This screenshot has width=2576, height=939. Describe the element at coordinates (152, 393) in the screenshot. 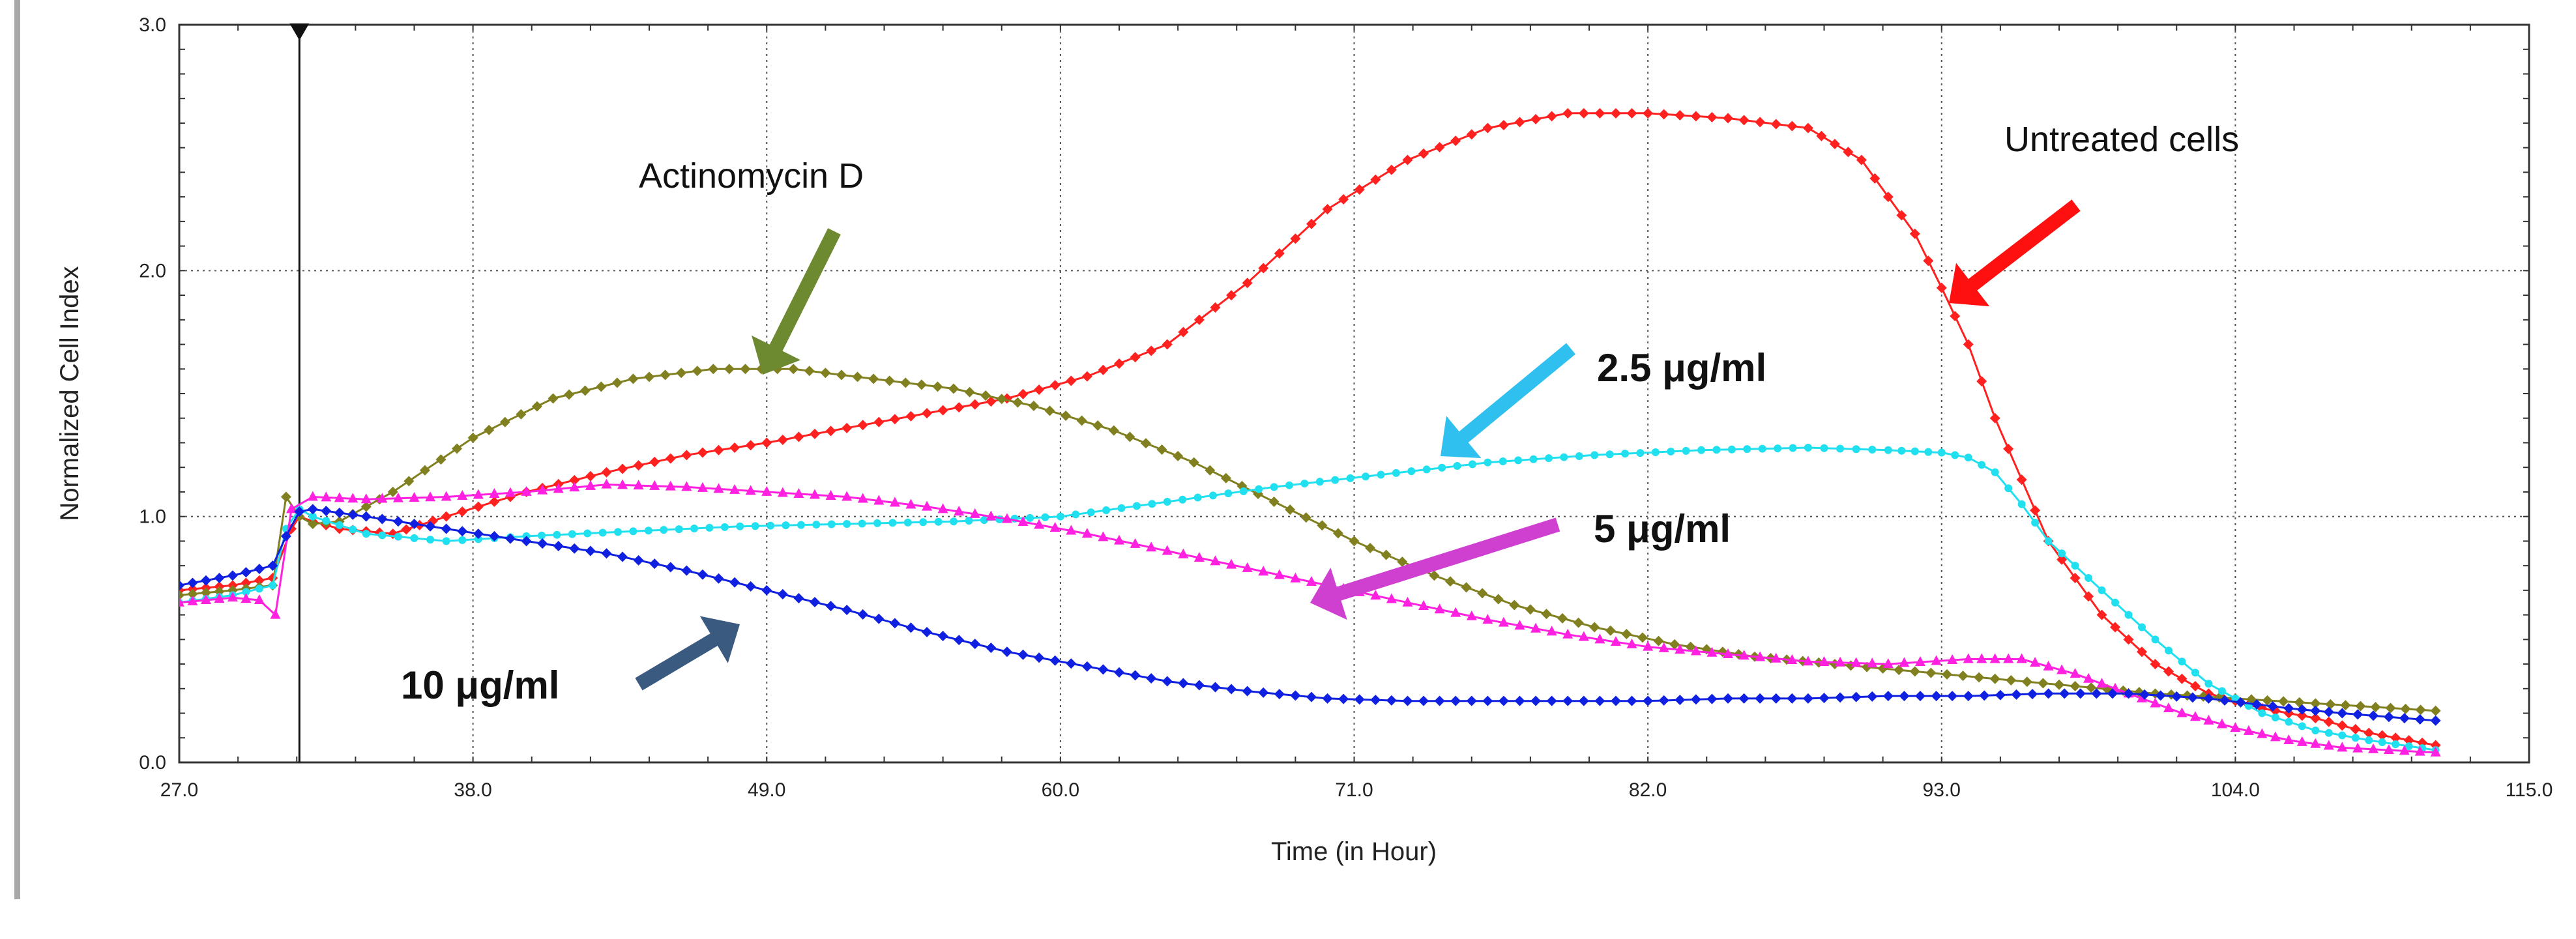

I see `y-tick-labels: 0.0 1.0 2.0 3.0` at that location.